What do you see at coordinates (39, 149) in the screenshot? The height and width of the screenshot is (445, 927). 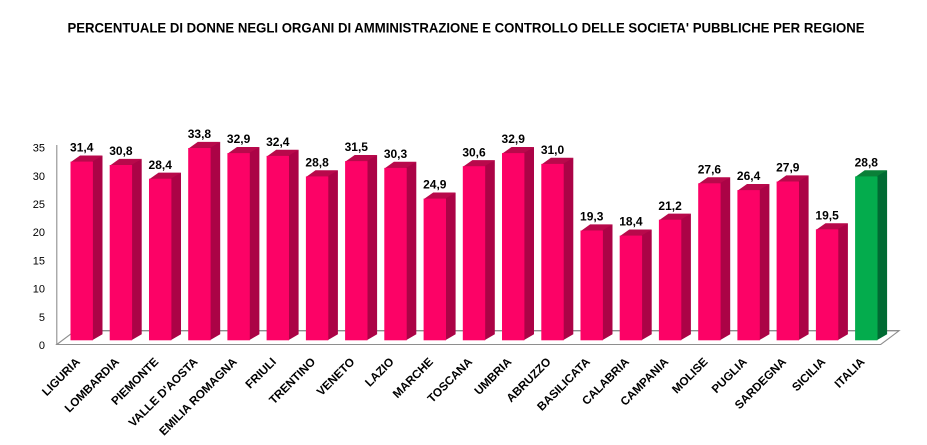 I see `svg-text: 35` at bounding box center [39, 149].